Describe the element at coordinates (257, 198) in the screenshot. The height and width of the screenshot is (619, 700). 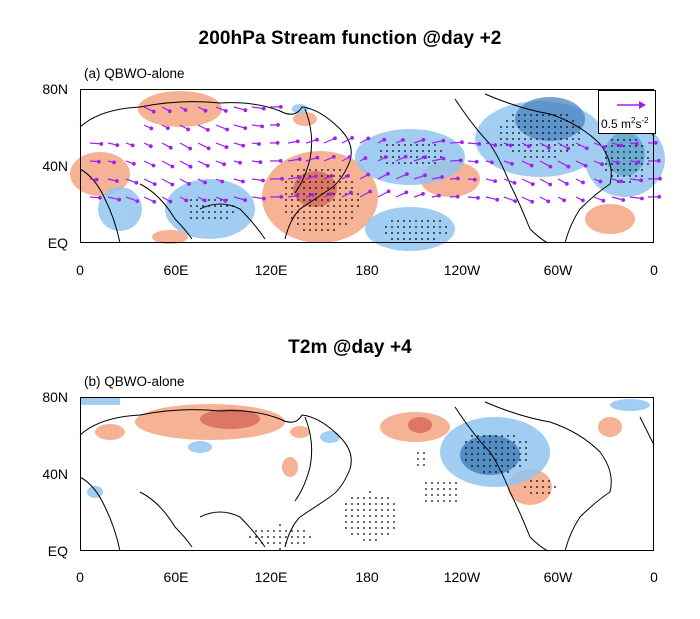
I see `vector-arrow` at that location.